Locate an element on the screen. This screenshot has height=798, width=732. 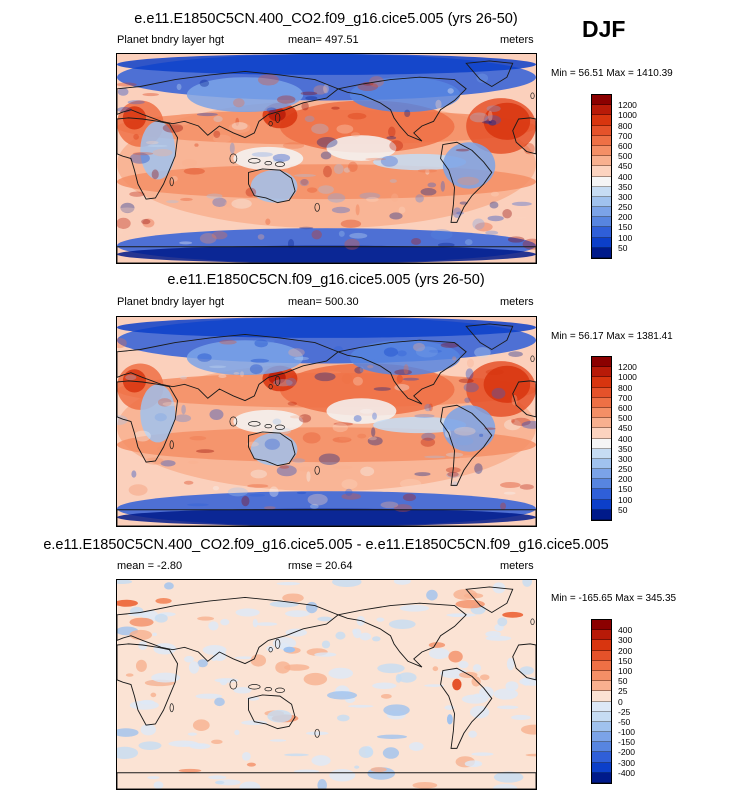
panel-2-minmax: Min = 56.17 Max = 1381.41 is located at coordinates (612, 336).